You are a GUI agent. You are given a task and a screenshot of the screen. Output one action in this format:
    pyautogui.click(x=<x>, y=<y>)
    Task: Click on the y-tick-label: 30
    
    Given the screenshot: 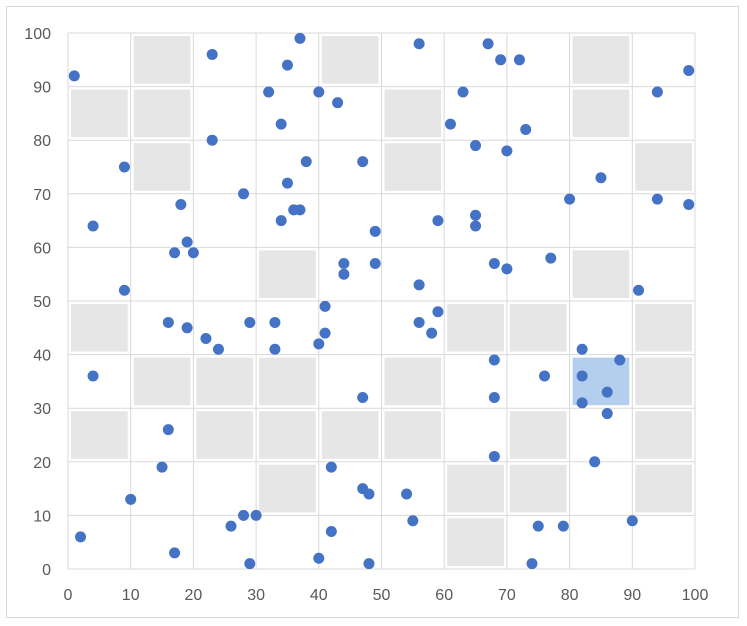 What is the action you would take?
    pyautogui.click(x=42, y=409)
    